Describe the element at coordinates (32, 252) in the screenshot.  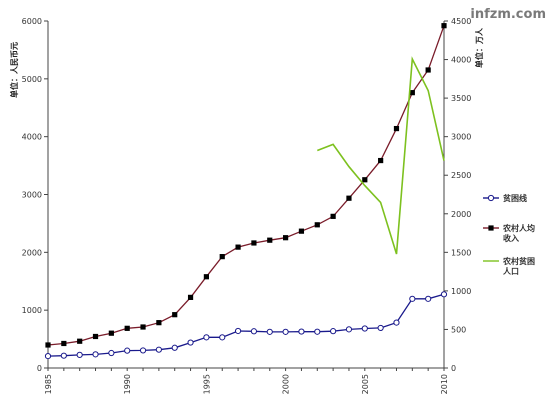
I see `left-tick-label: 2000` at that location.